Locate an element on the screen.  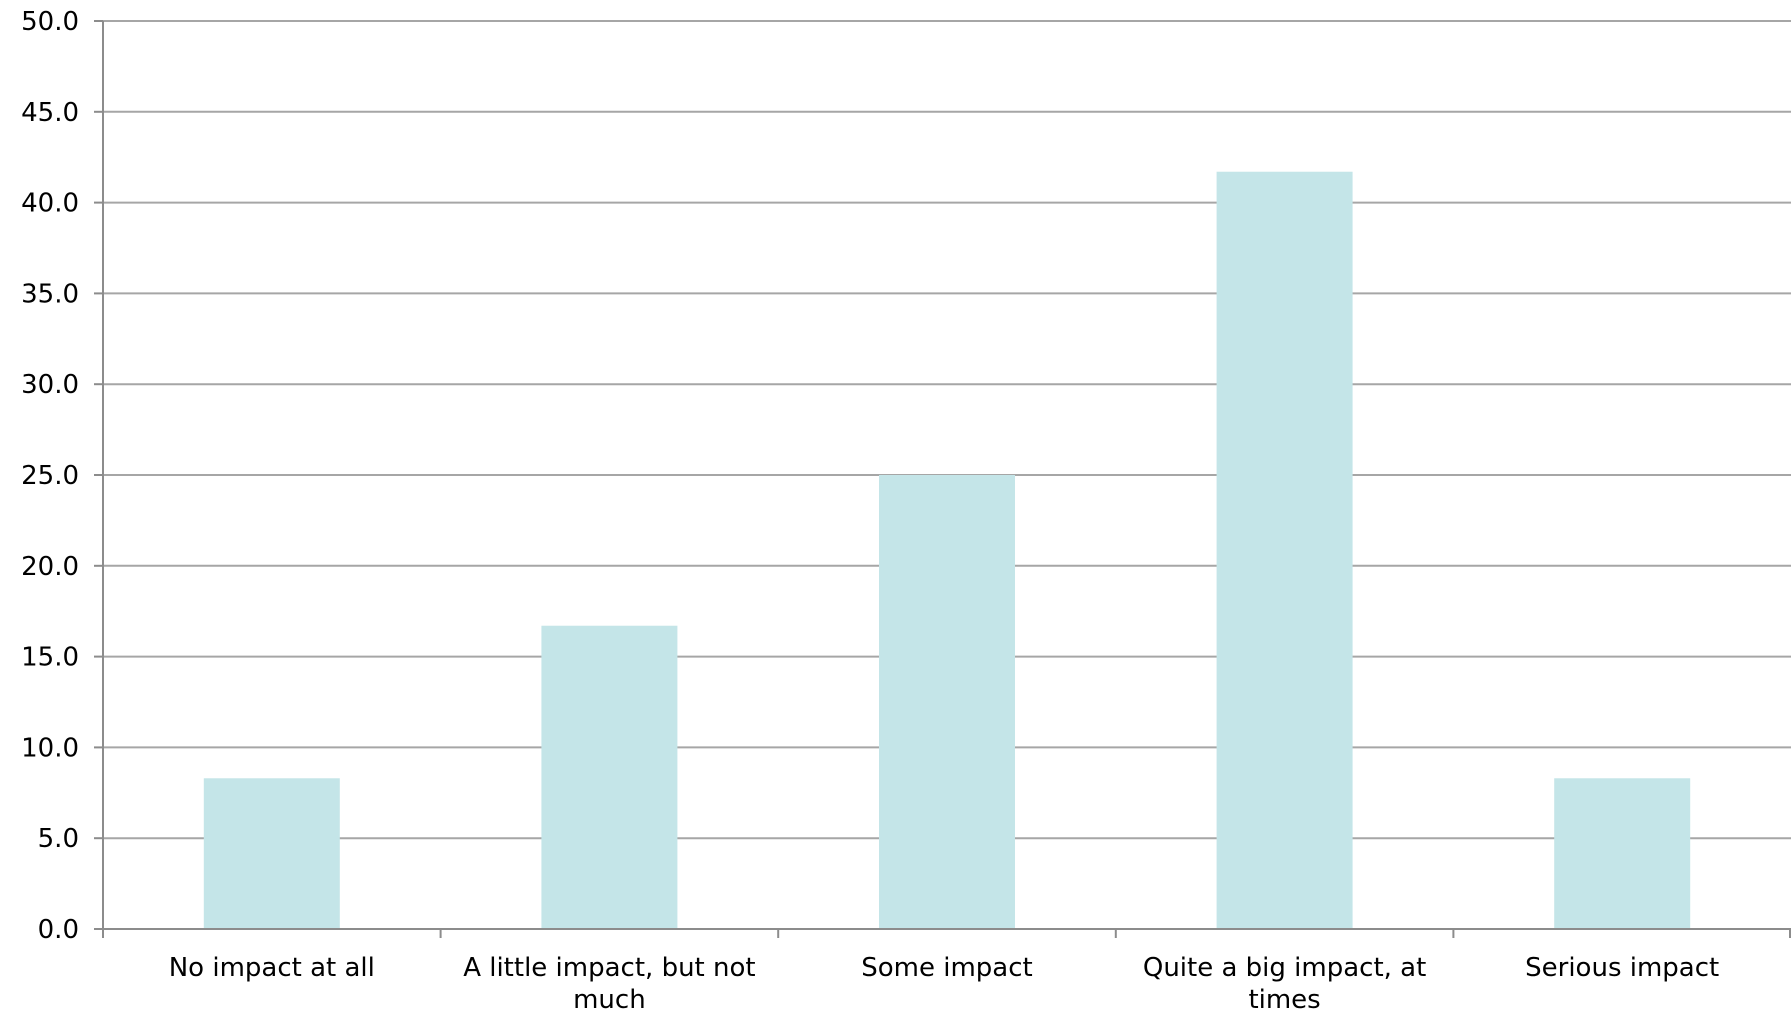
y-tick-label: 0.0 is located at coordinates (58, 930).